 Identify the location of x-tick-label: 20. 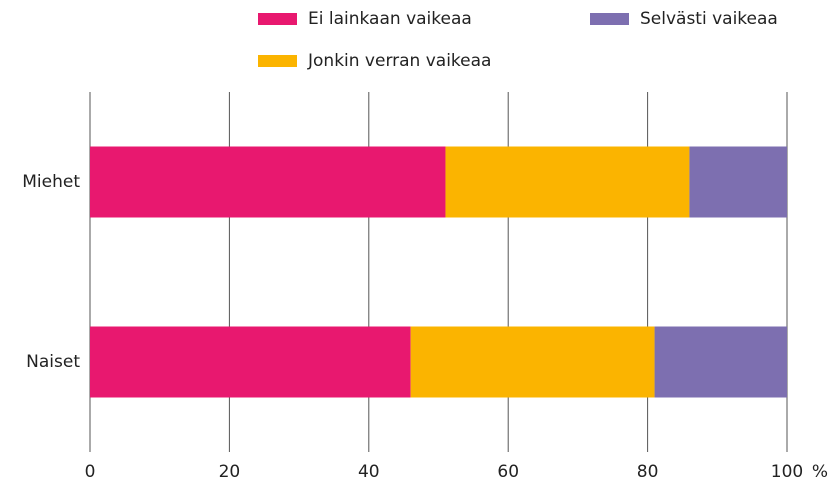
(230, 472).